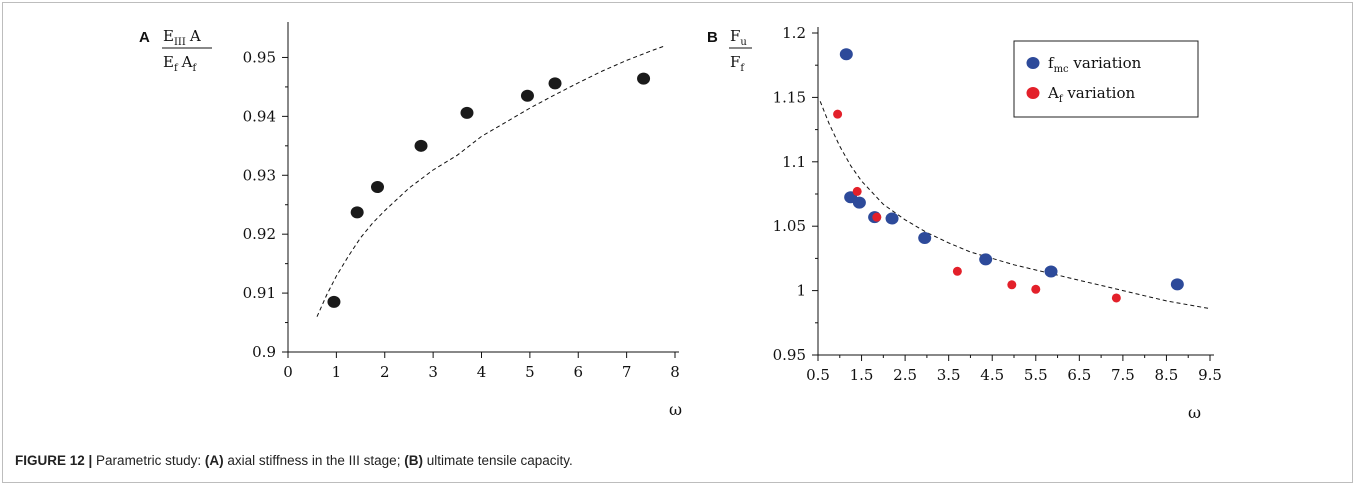 This screenshot has width=1357, height=486. What do you see at coordinates (288, 372) in the screenshot?
I see `x-tick-label: 0` at bounding box center [288, 372].